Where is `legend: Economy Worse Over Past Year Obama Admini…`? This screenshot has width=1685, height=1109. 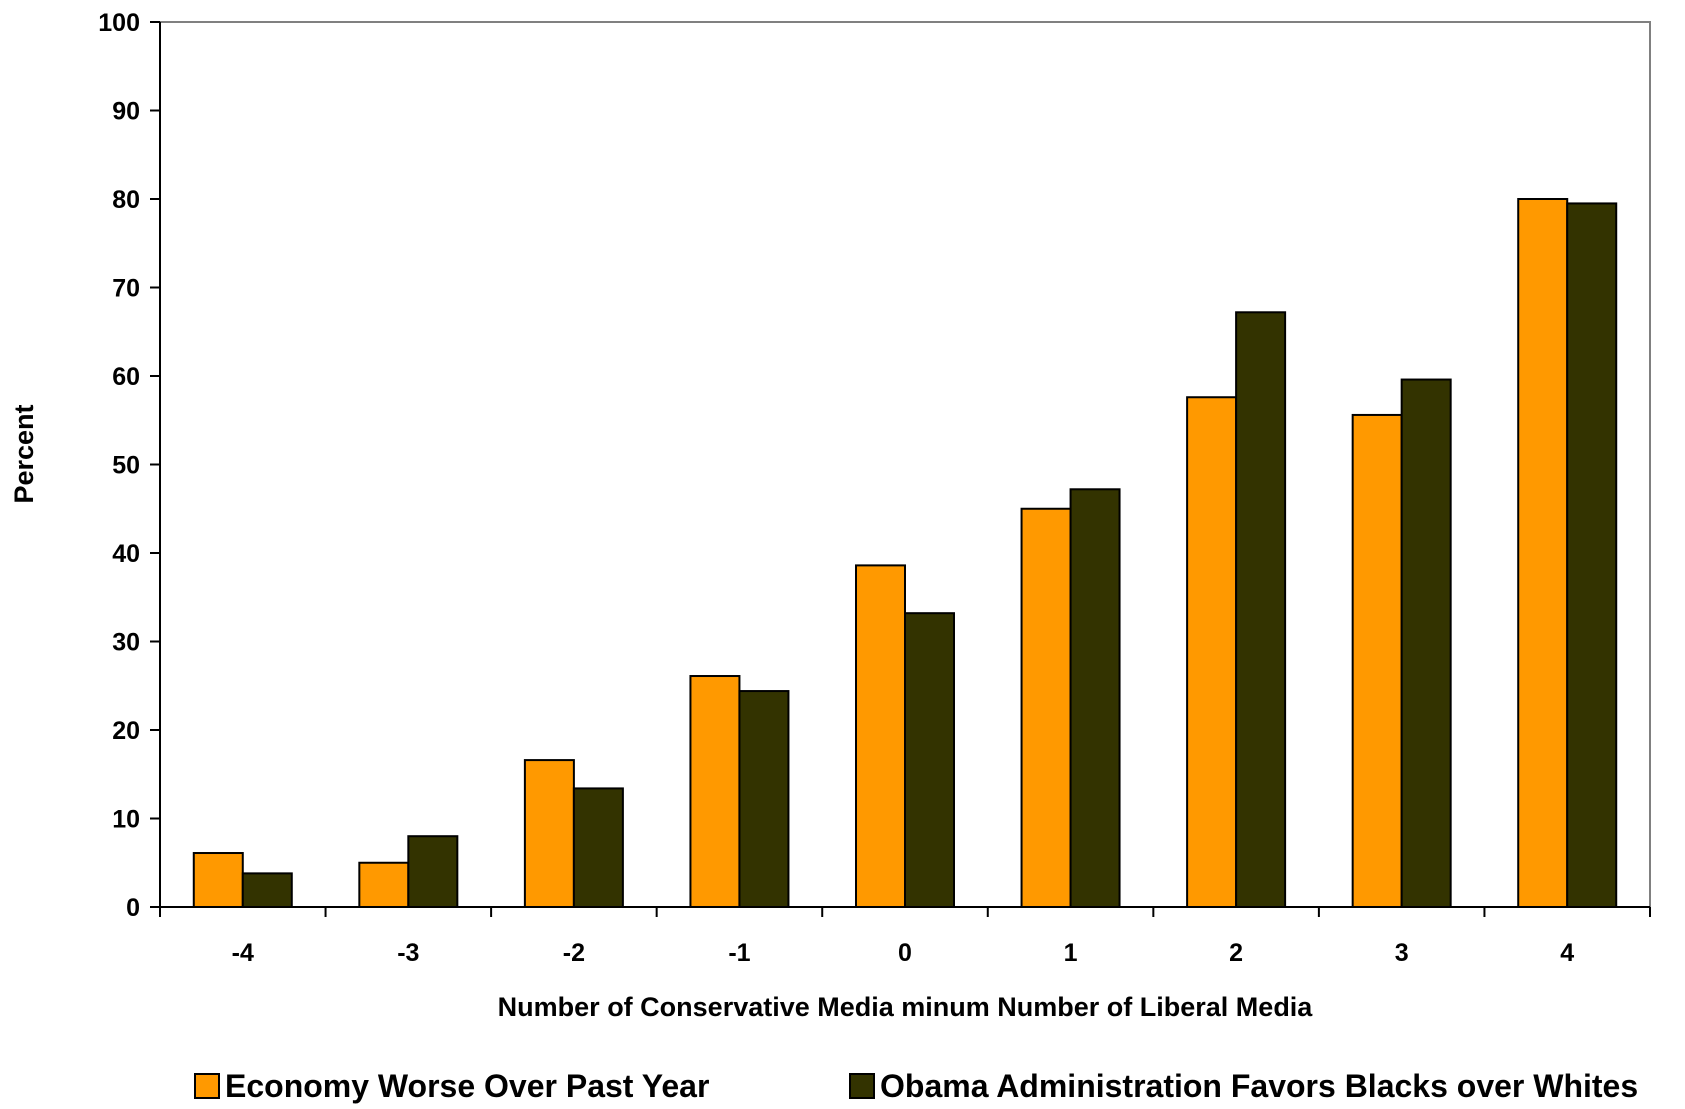
legend: Economy Worse Over Past Year Obama Admini… is located at coordinates (916, 1086).